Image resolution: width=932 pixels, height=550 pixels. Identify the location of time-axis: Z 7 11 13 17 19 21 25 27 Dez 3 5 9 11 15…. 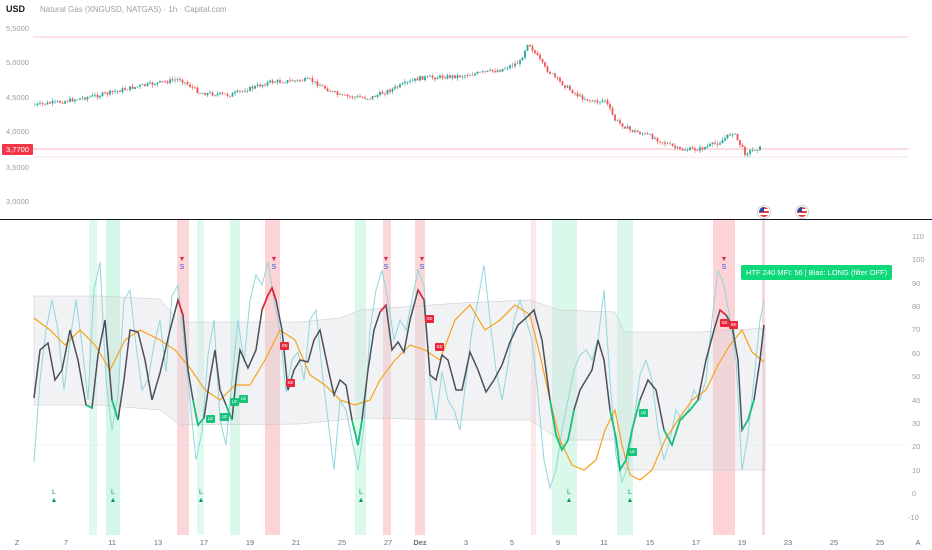
(466, 542).